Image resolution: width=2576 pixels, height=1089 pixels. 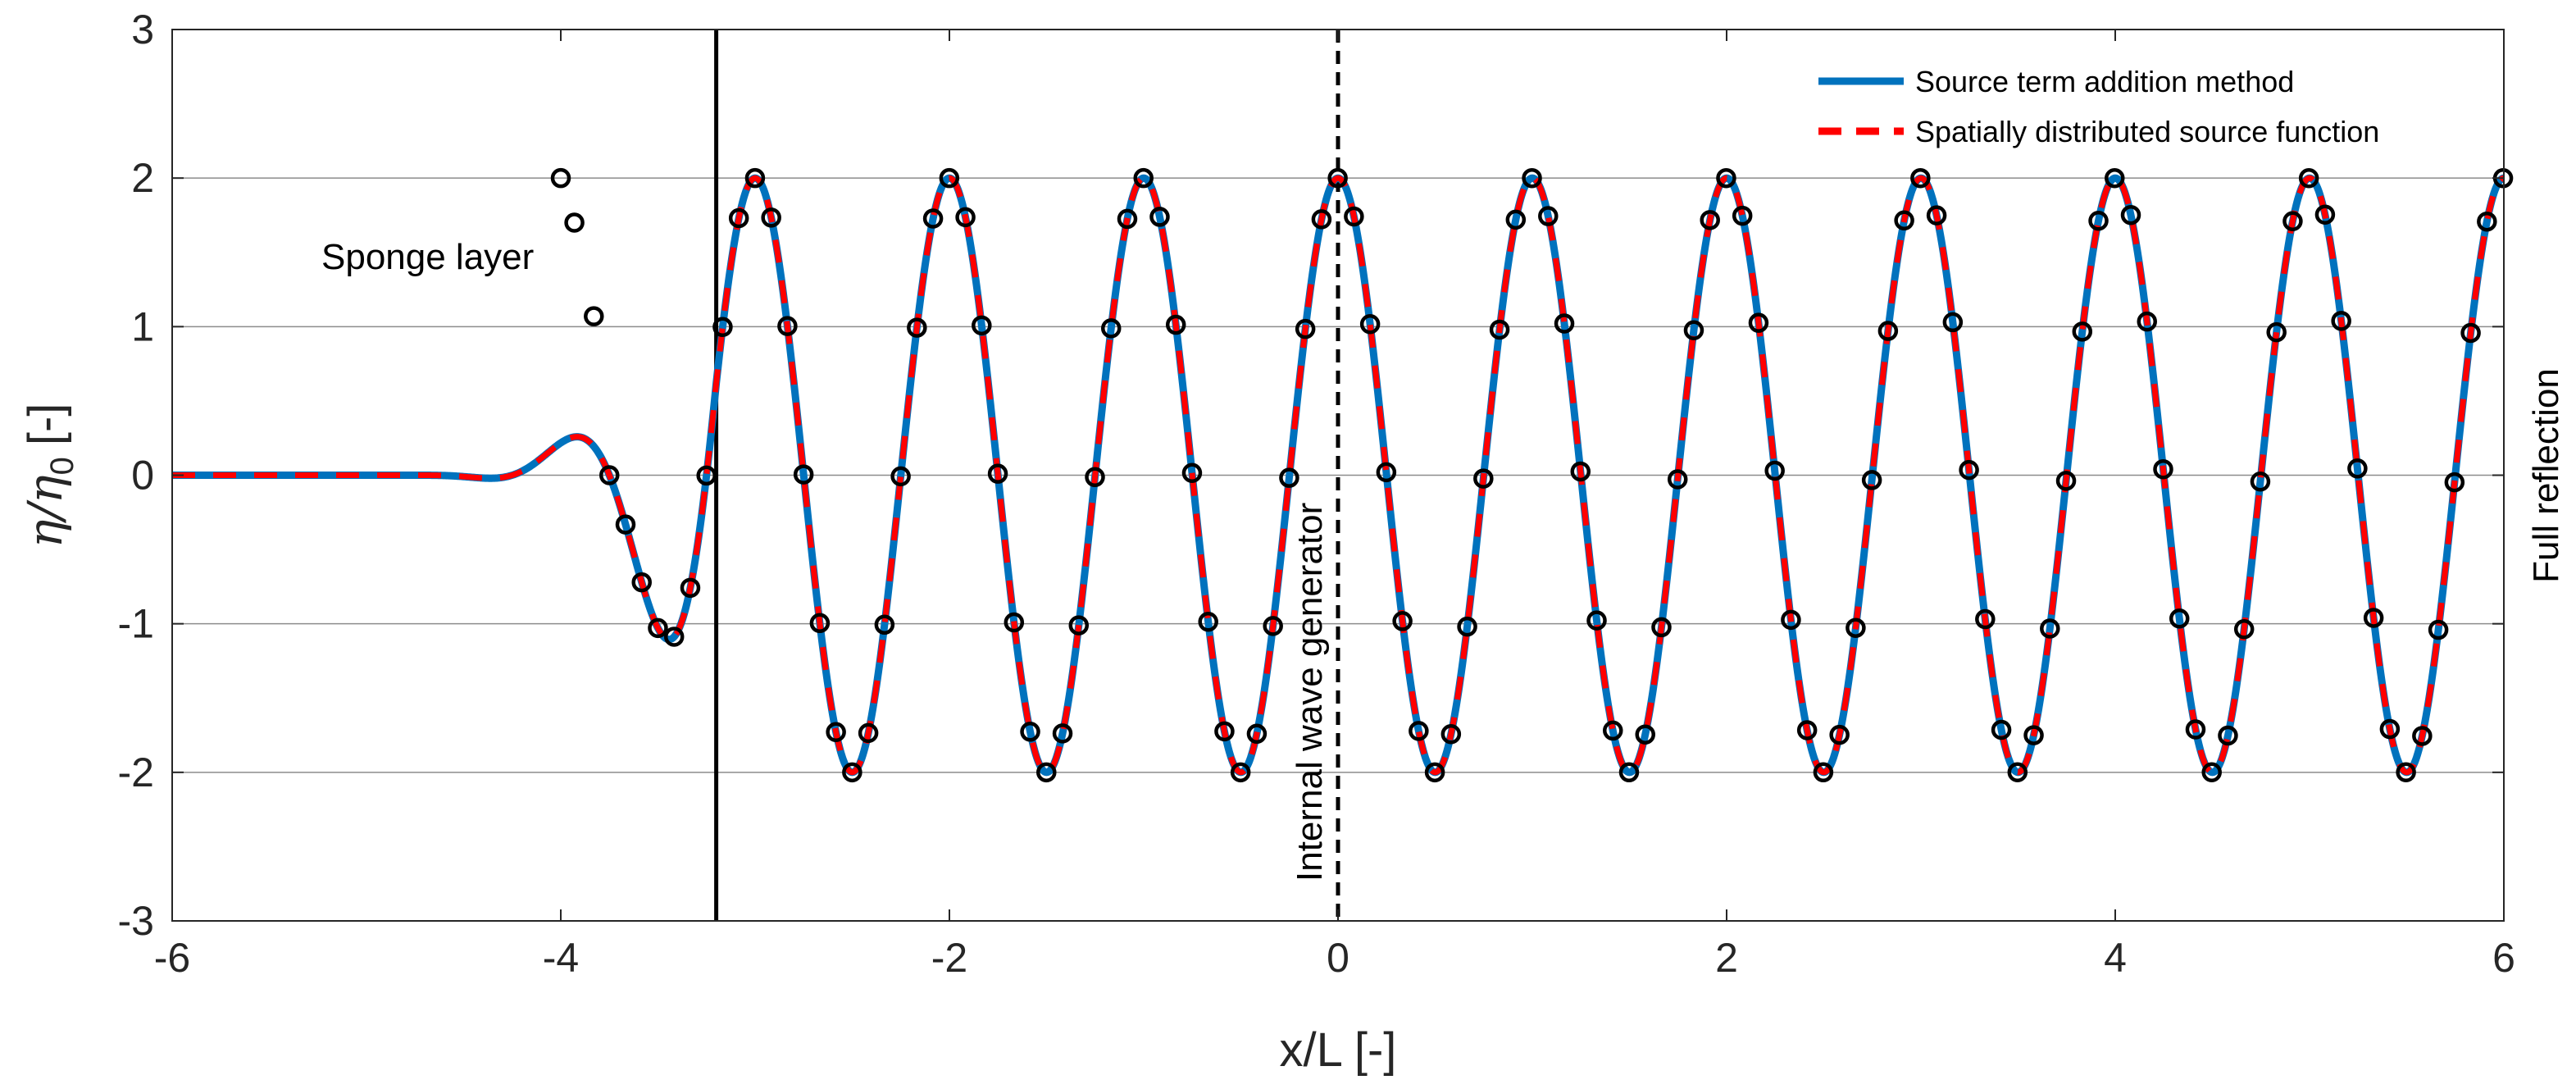 What do you see at coordinates (949, 958) in the screenshot?
I see `x-tick-label: -2` at bounding box center [949, 958].